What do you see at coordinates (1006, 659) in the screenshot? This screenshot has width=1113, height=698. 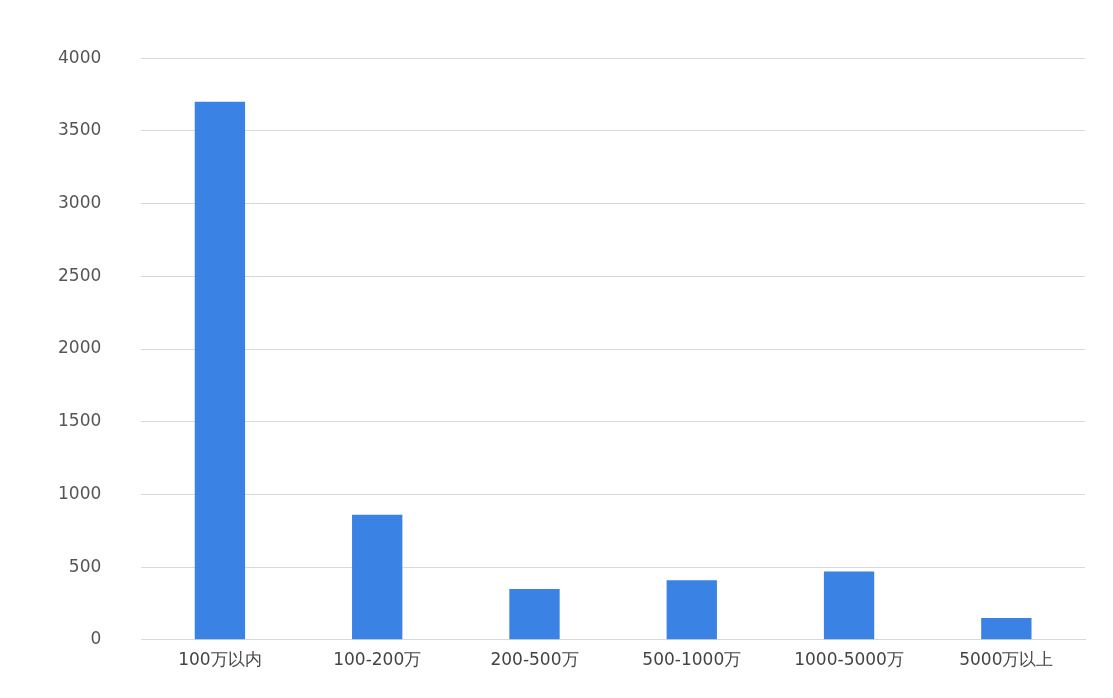 I see `x-tick-label: 5000万以上` at bounding box center [1006, 659].